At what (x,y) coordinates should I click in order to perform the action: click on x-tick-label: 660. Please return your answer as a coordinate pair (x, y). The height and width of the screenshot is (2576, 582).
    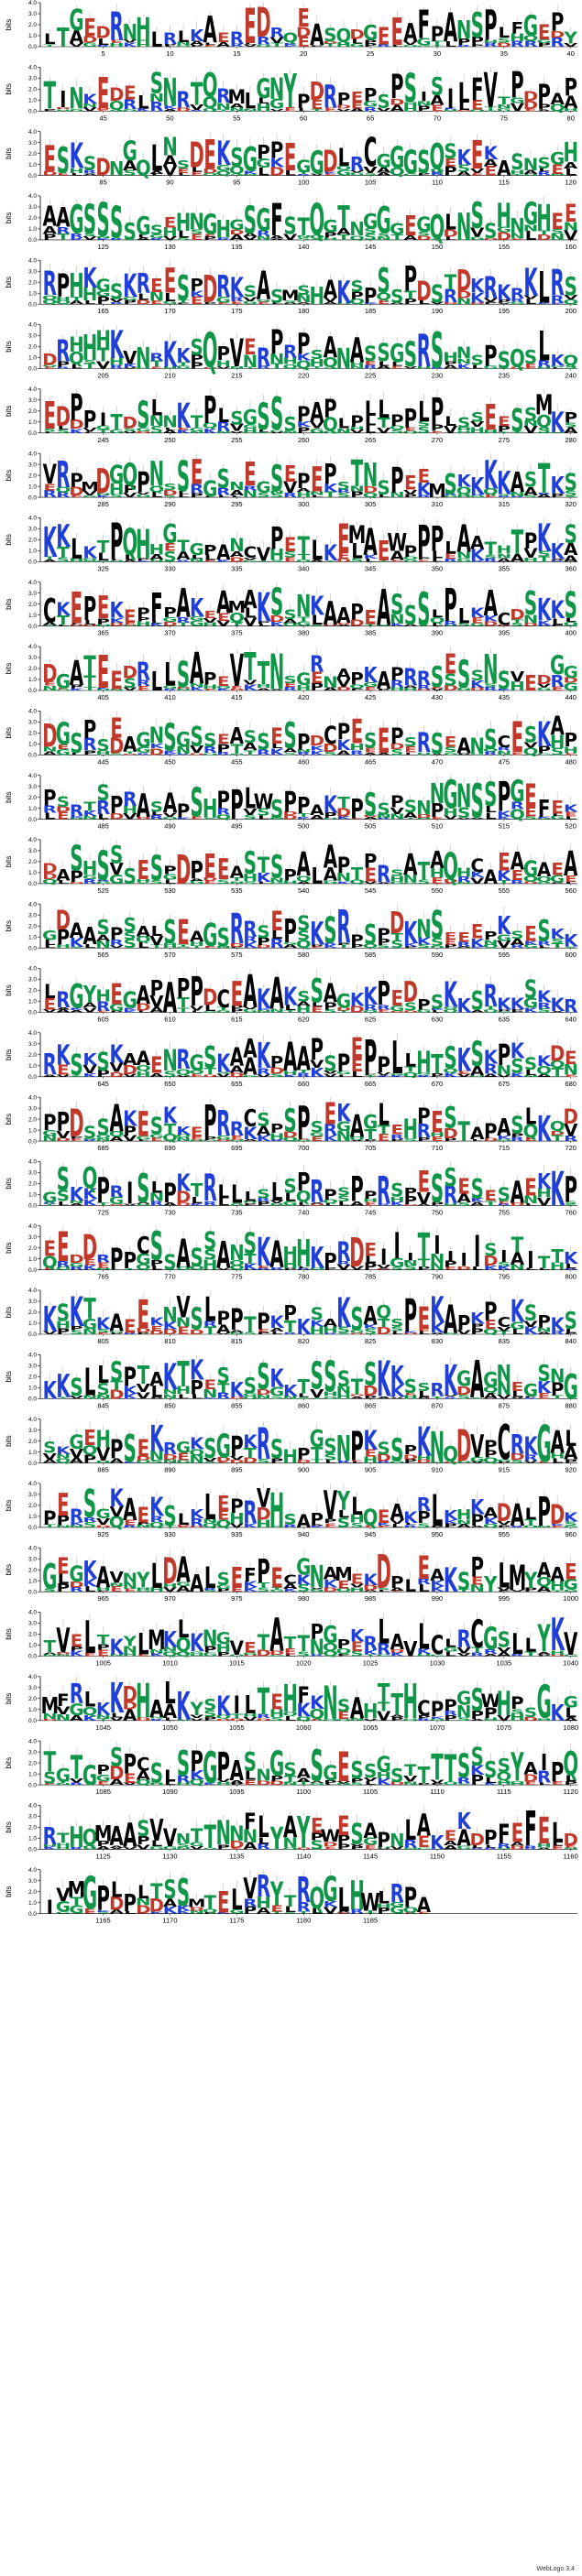
    Looking at the image, I should click on (304, 1084).